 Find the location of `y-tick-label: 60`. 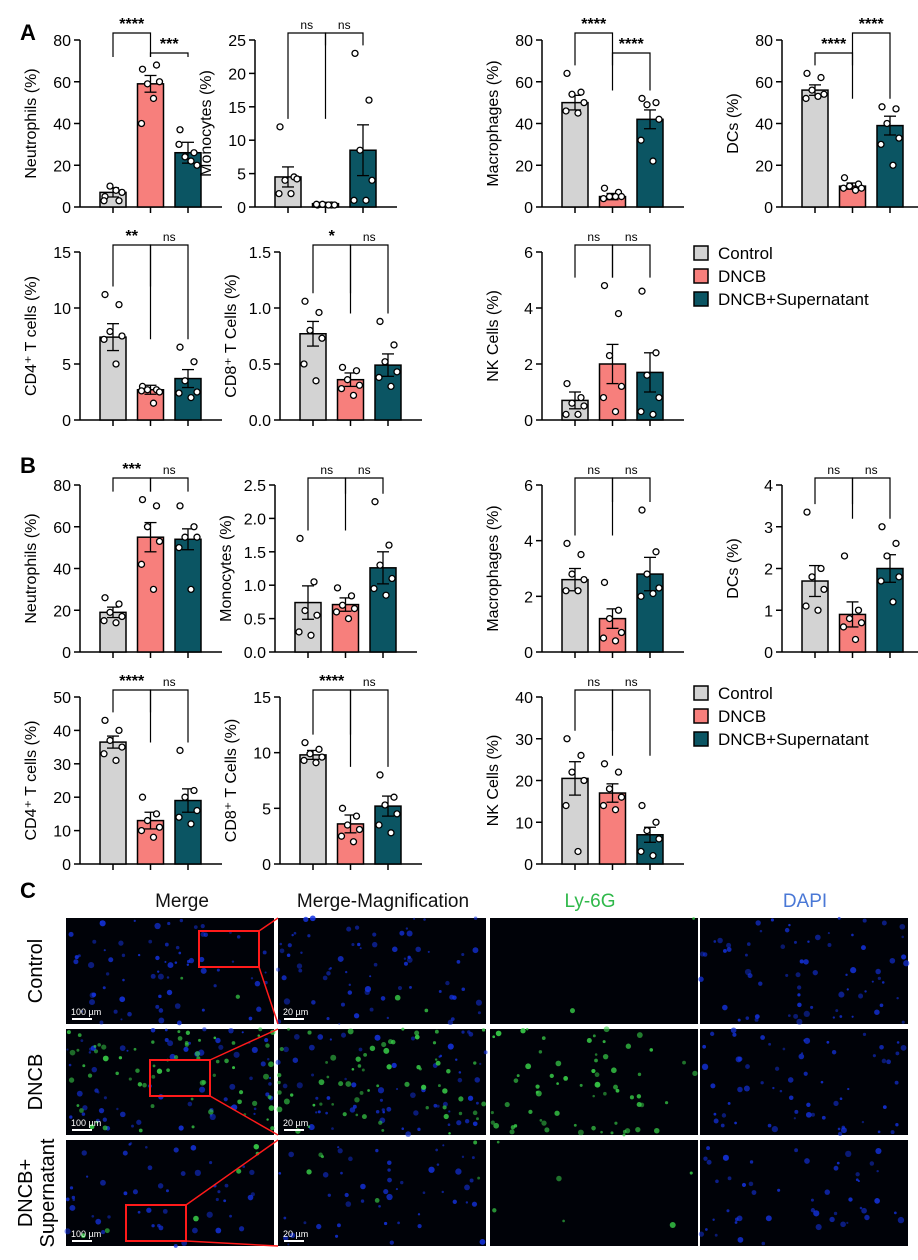

y-tick-label: 60 is located at coordinates (62, 83).